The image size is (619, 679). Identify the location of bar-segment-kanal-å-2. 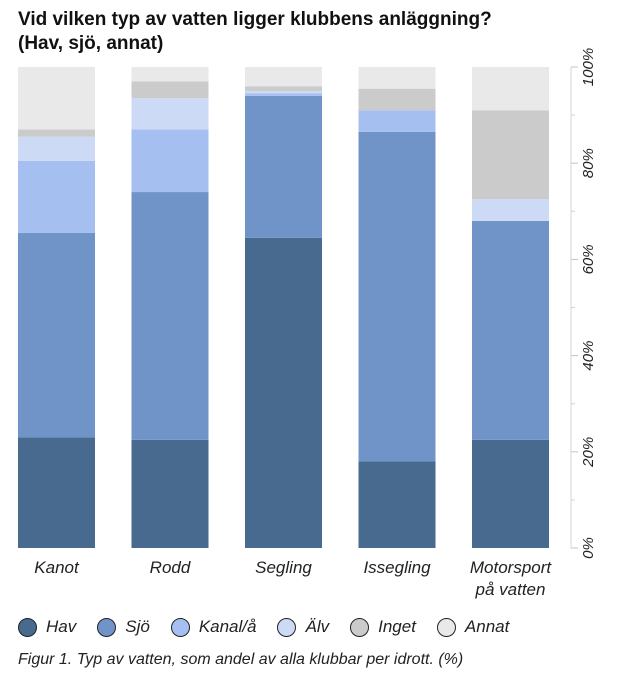
(283, 94).